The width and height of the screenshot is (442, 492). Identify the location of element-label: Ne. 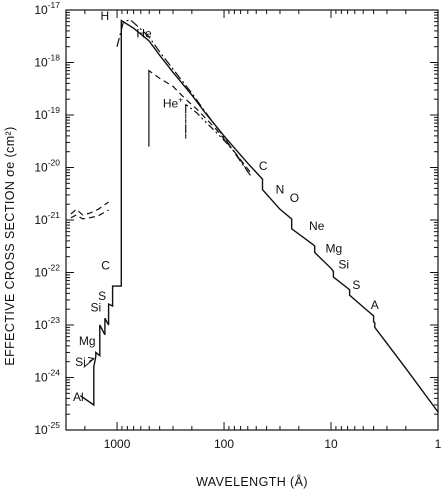
(317, 226).